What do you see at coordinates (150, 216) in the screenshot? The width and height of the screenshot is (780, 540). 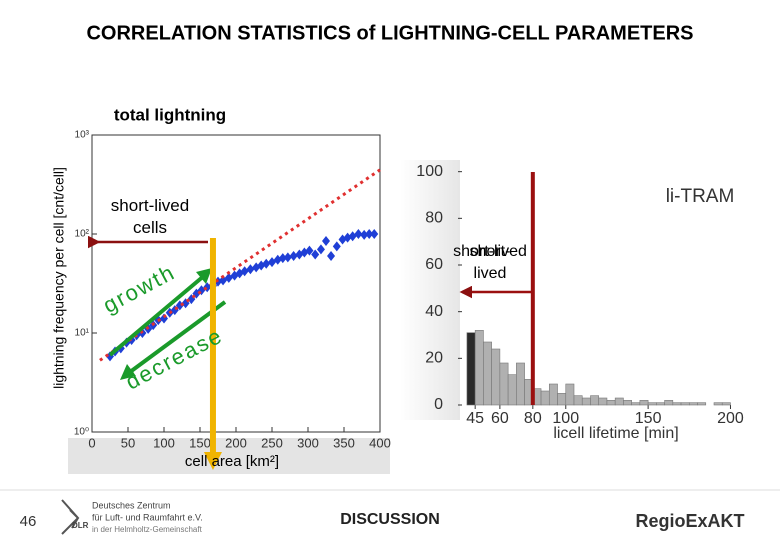 I see `annotation: short-lived cells` at bounding box center [150, 216].